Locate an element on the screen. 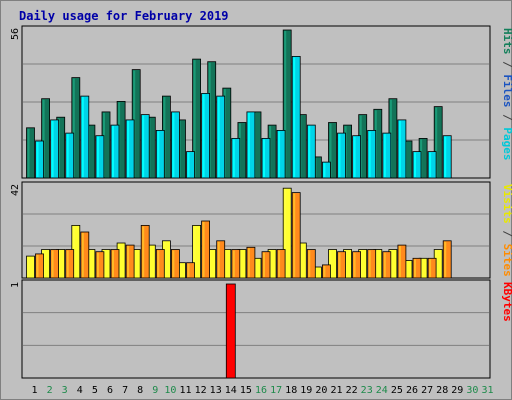  legend-entry: Pages is located at coordinates (506, 143).